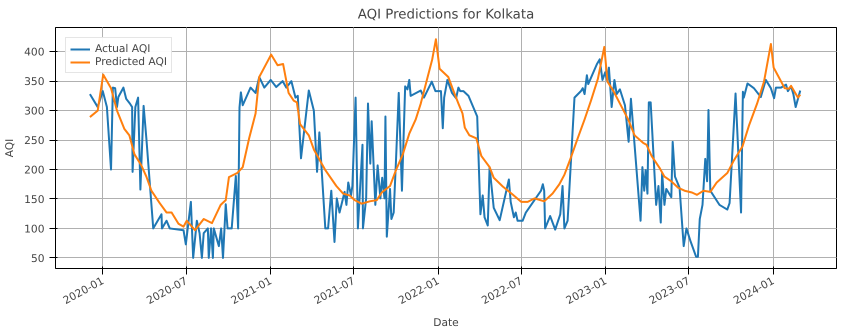 This screenshot has width=866, height=331. Describe the element at coordinates (34, 199) in the screenshot. I see `y-tick-label: 150` at that location.